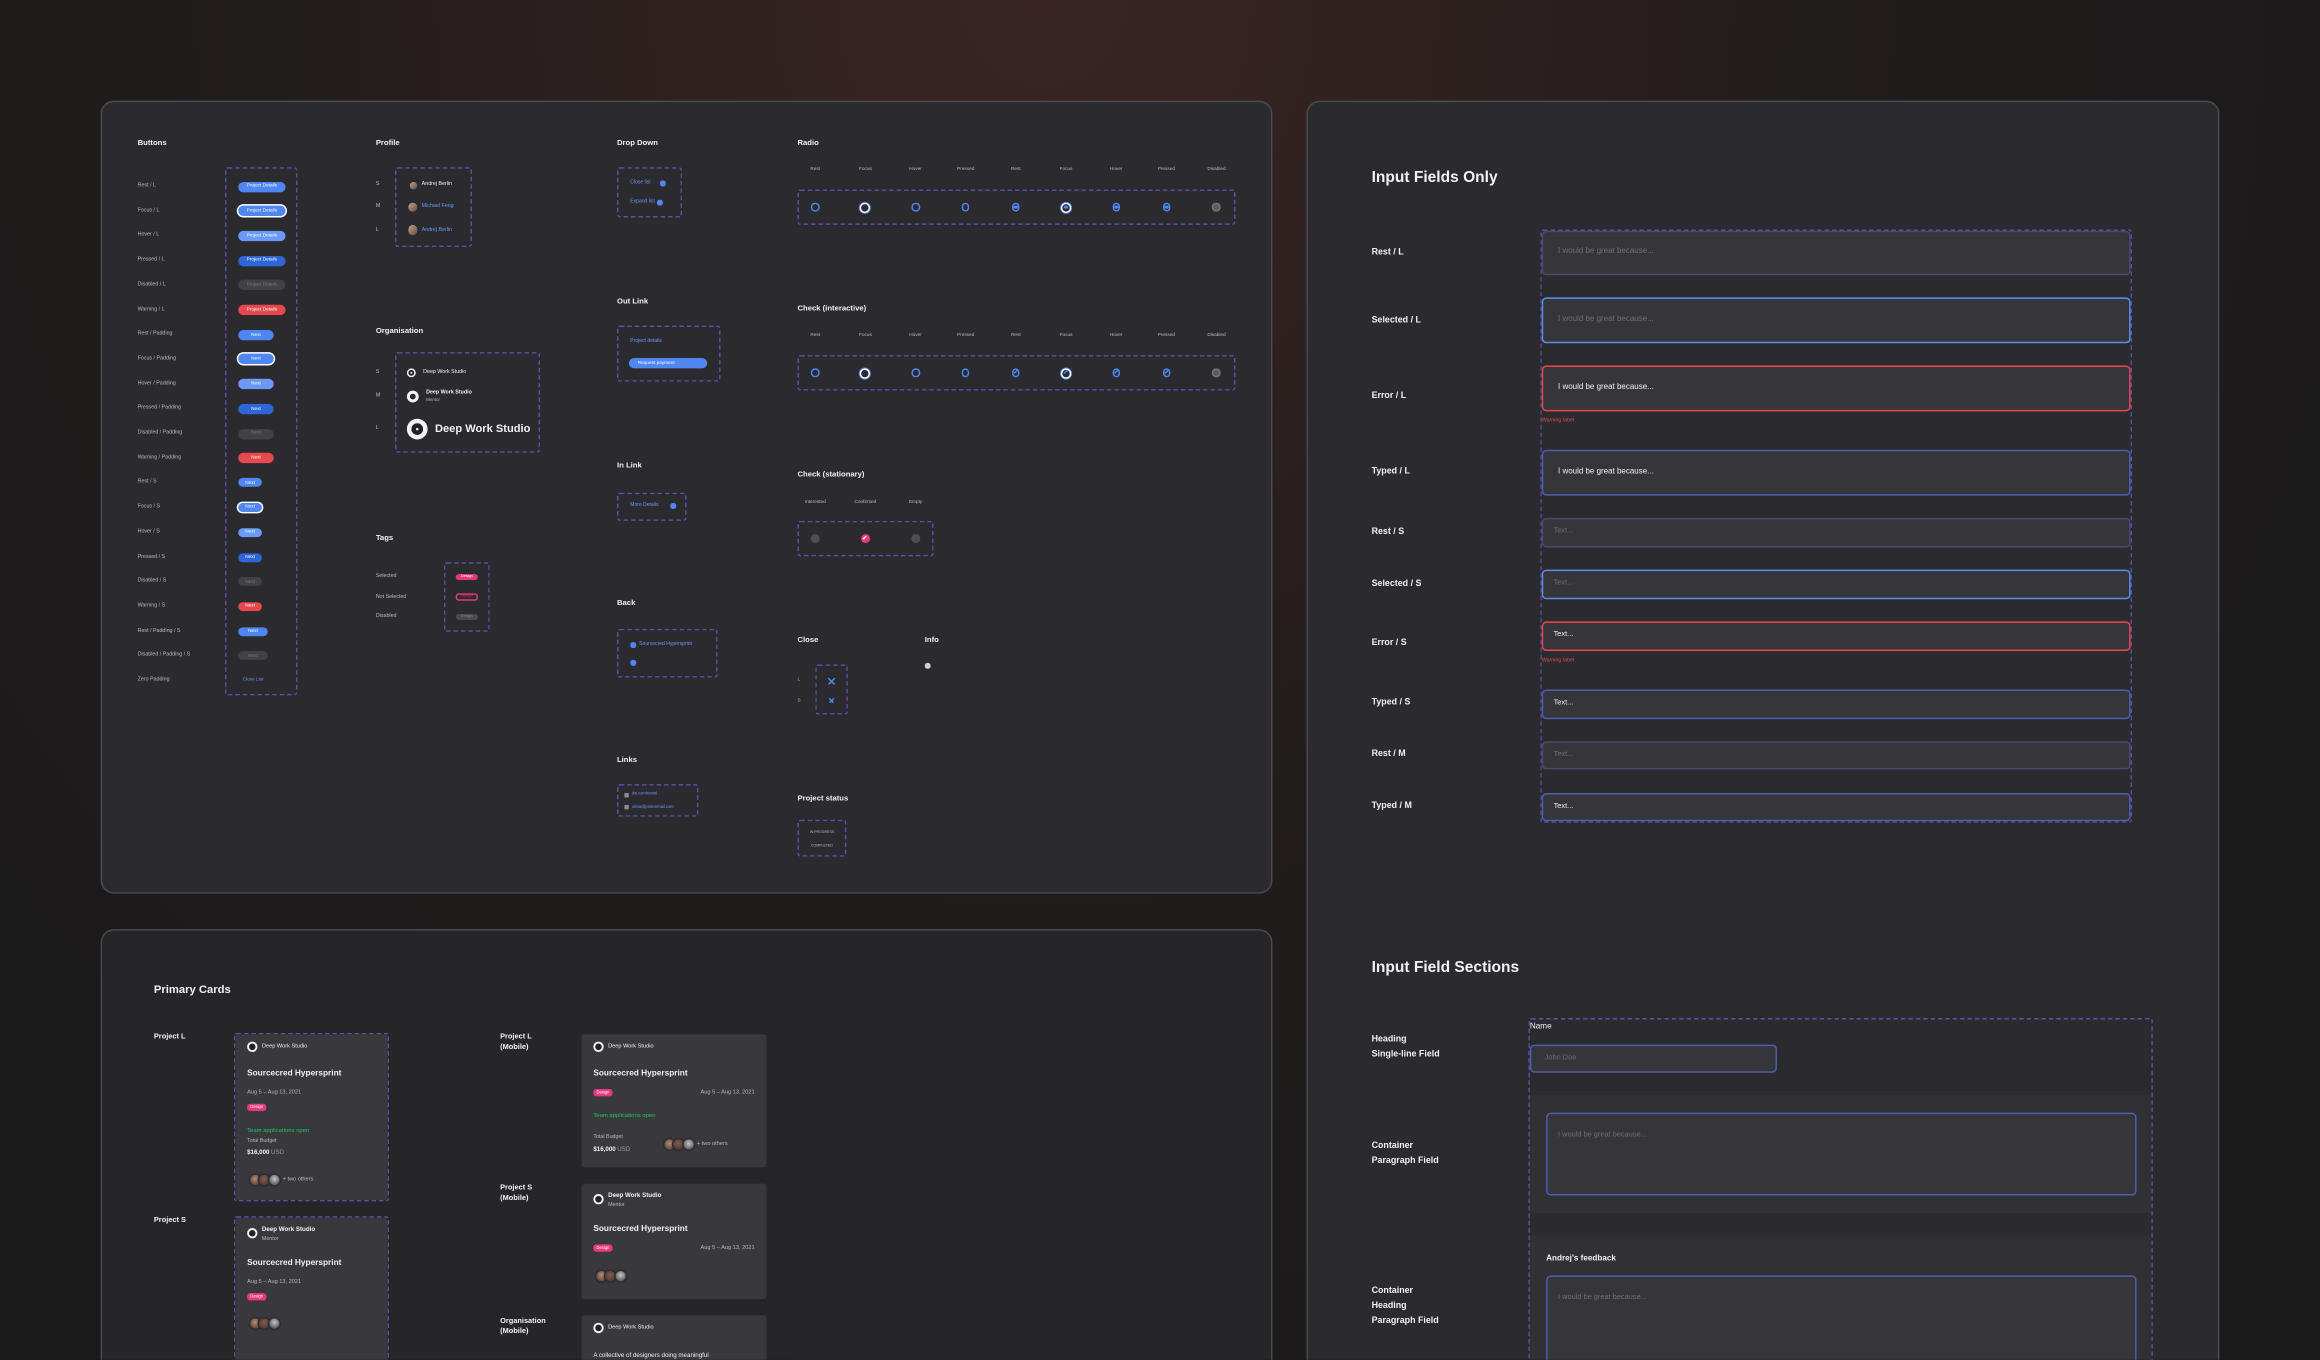  What do you see at coordinates (603, 1092) in the screenshot?
I see `tag: Design` at bounding box center [603, 1092].